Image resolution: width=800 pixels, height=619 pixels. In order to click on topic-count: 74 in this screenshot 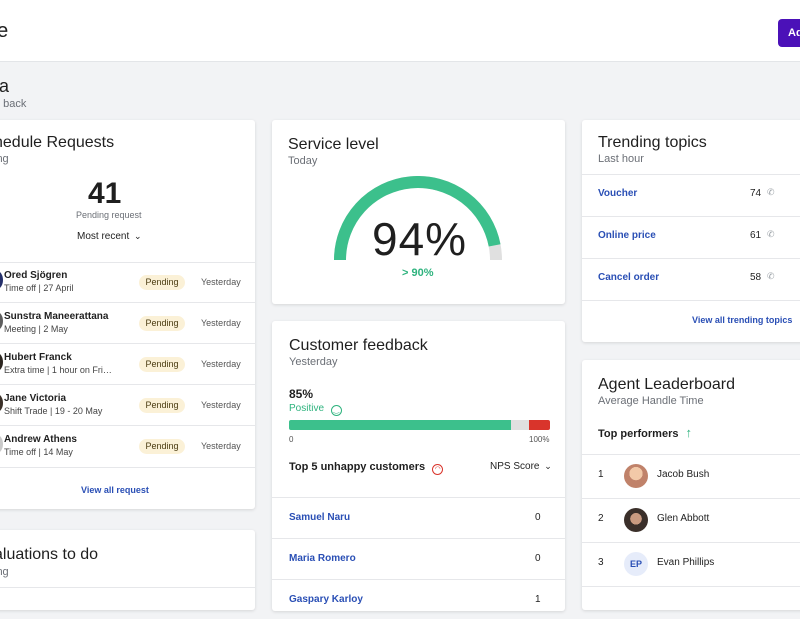, I will do `click(756, 193)`.